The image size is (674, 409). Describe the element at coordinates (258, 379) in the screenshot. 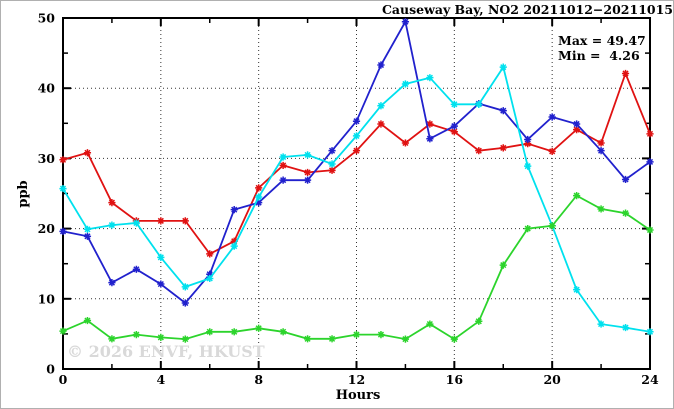

I see `x-tick-label: 8` at that location.